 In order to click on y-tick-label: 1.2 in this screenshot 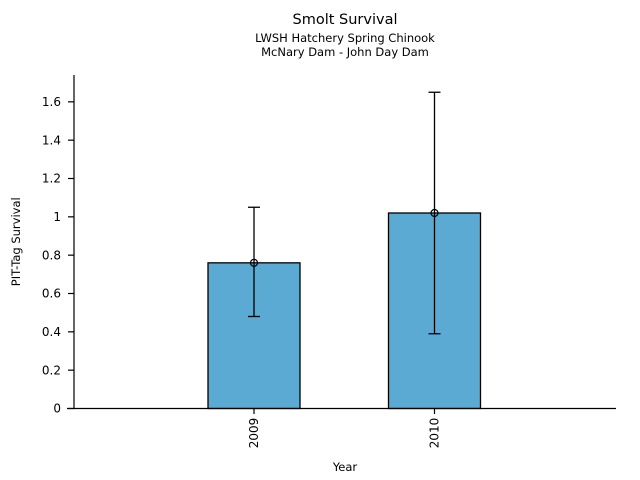, I will do `click(51, 179)`.